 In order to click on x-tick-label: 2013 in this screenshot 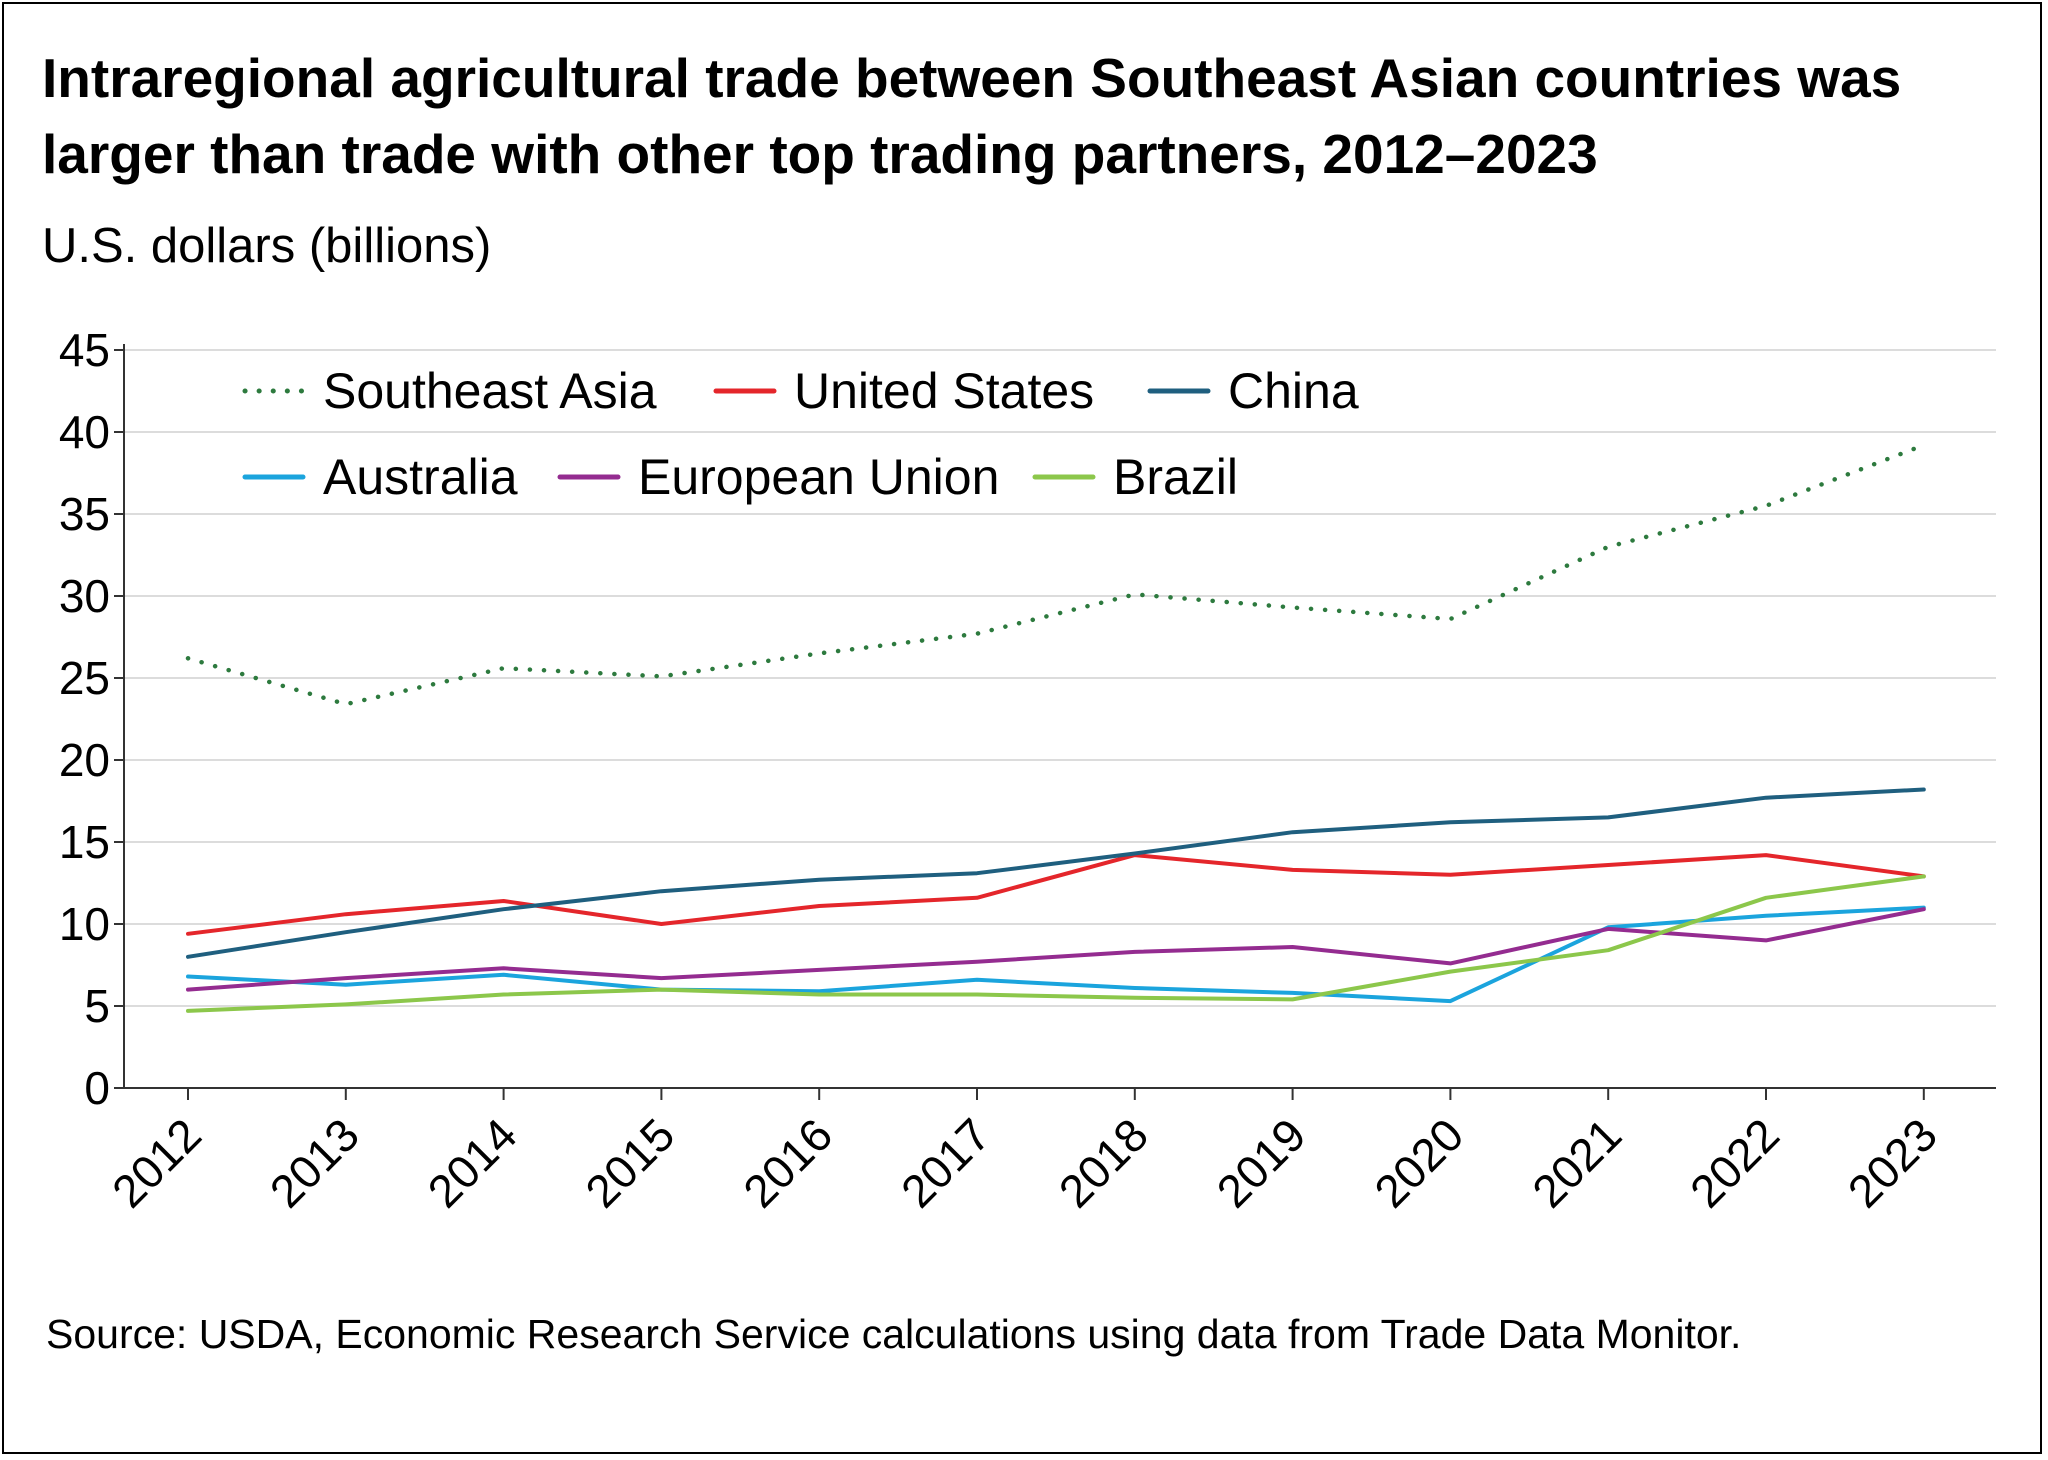, I will do `click(314, 1162)`.